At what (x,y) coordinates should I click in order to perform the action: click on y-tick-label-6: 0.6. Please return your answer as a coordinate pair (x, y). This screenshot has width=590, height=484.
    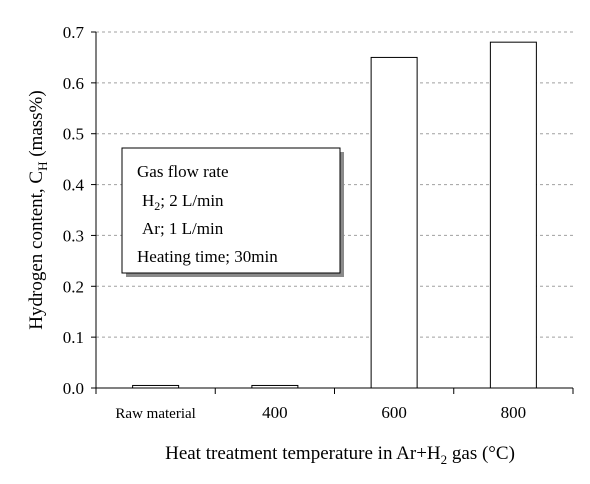
    Looking at the image, I should click on (73, 83).